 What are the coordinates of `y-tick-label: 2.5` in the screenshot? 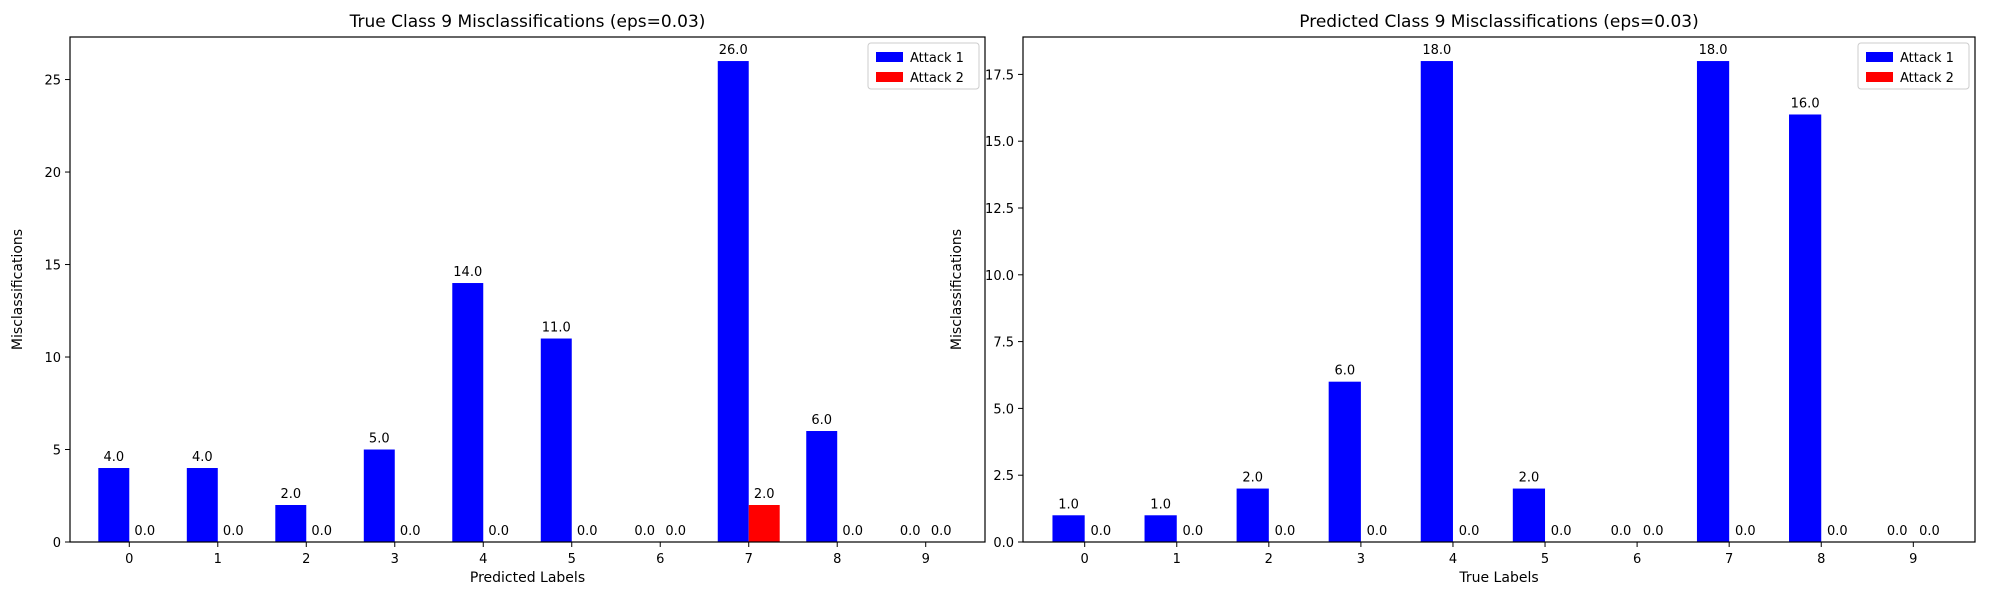 It's located at (1003, 476).